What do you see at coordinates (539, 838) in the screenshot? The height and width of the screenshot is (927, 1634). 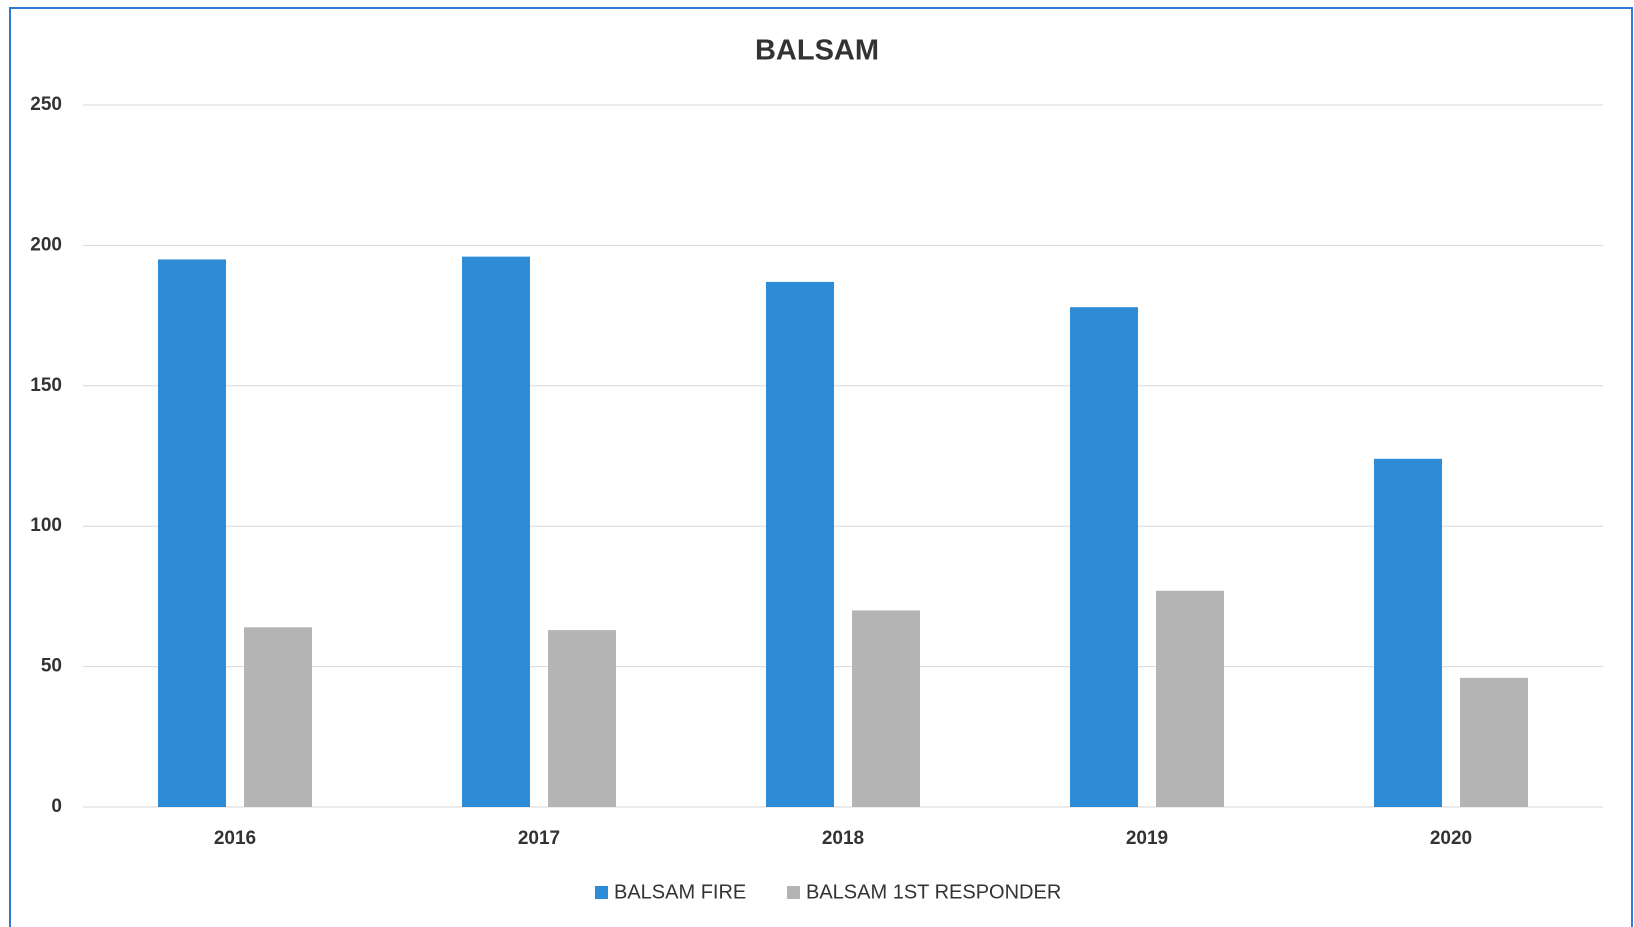 I see `x-tick-label: 2017` at bounding box center [539, 838].